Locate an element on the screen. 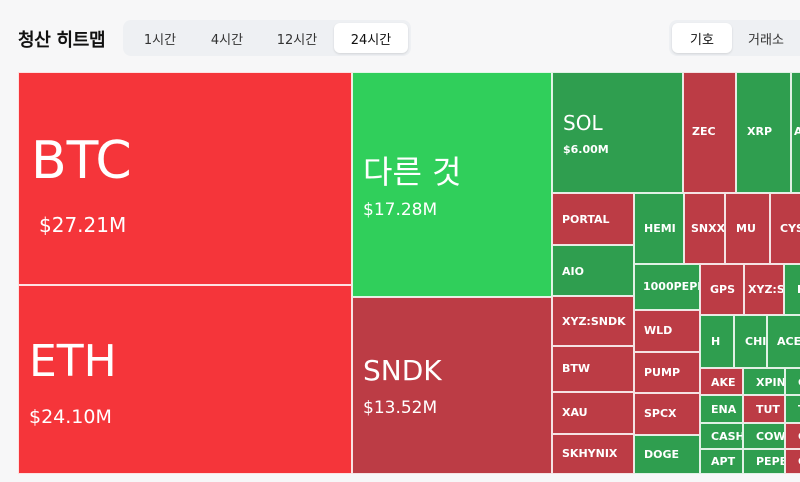  tile-symbol: CYS is located at coordinates (790, 228).